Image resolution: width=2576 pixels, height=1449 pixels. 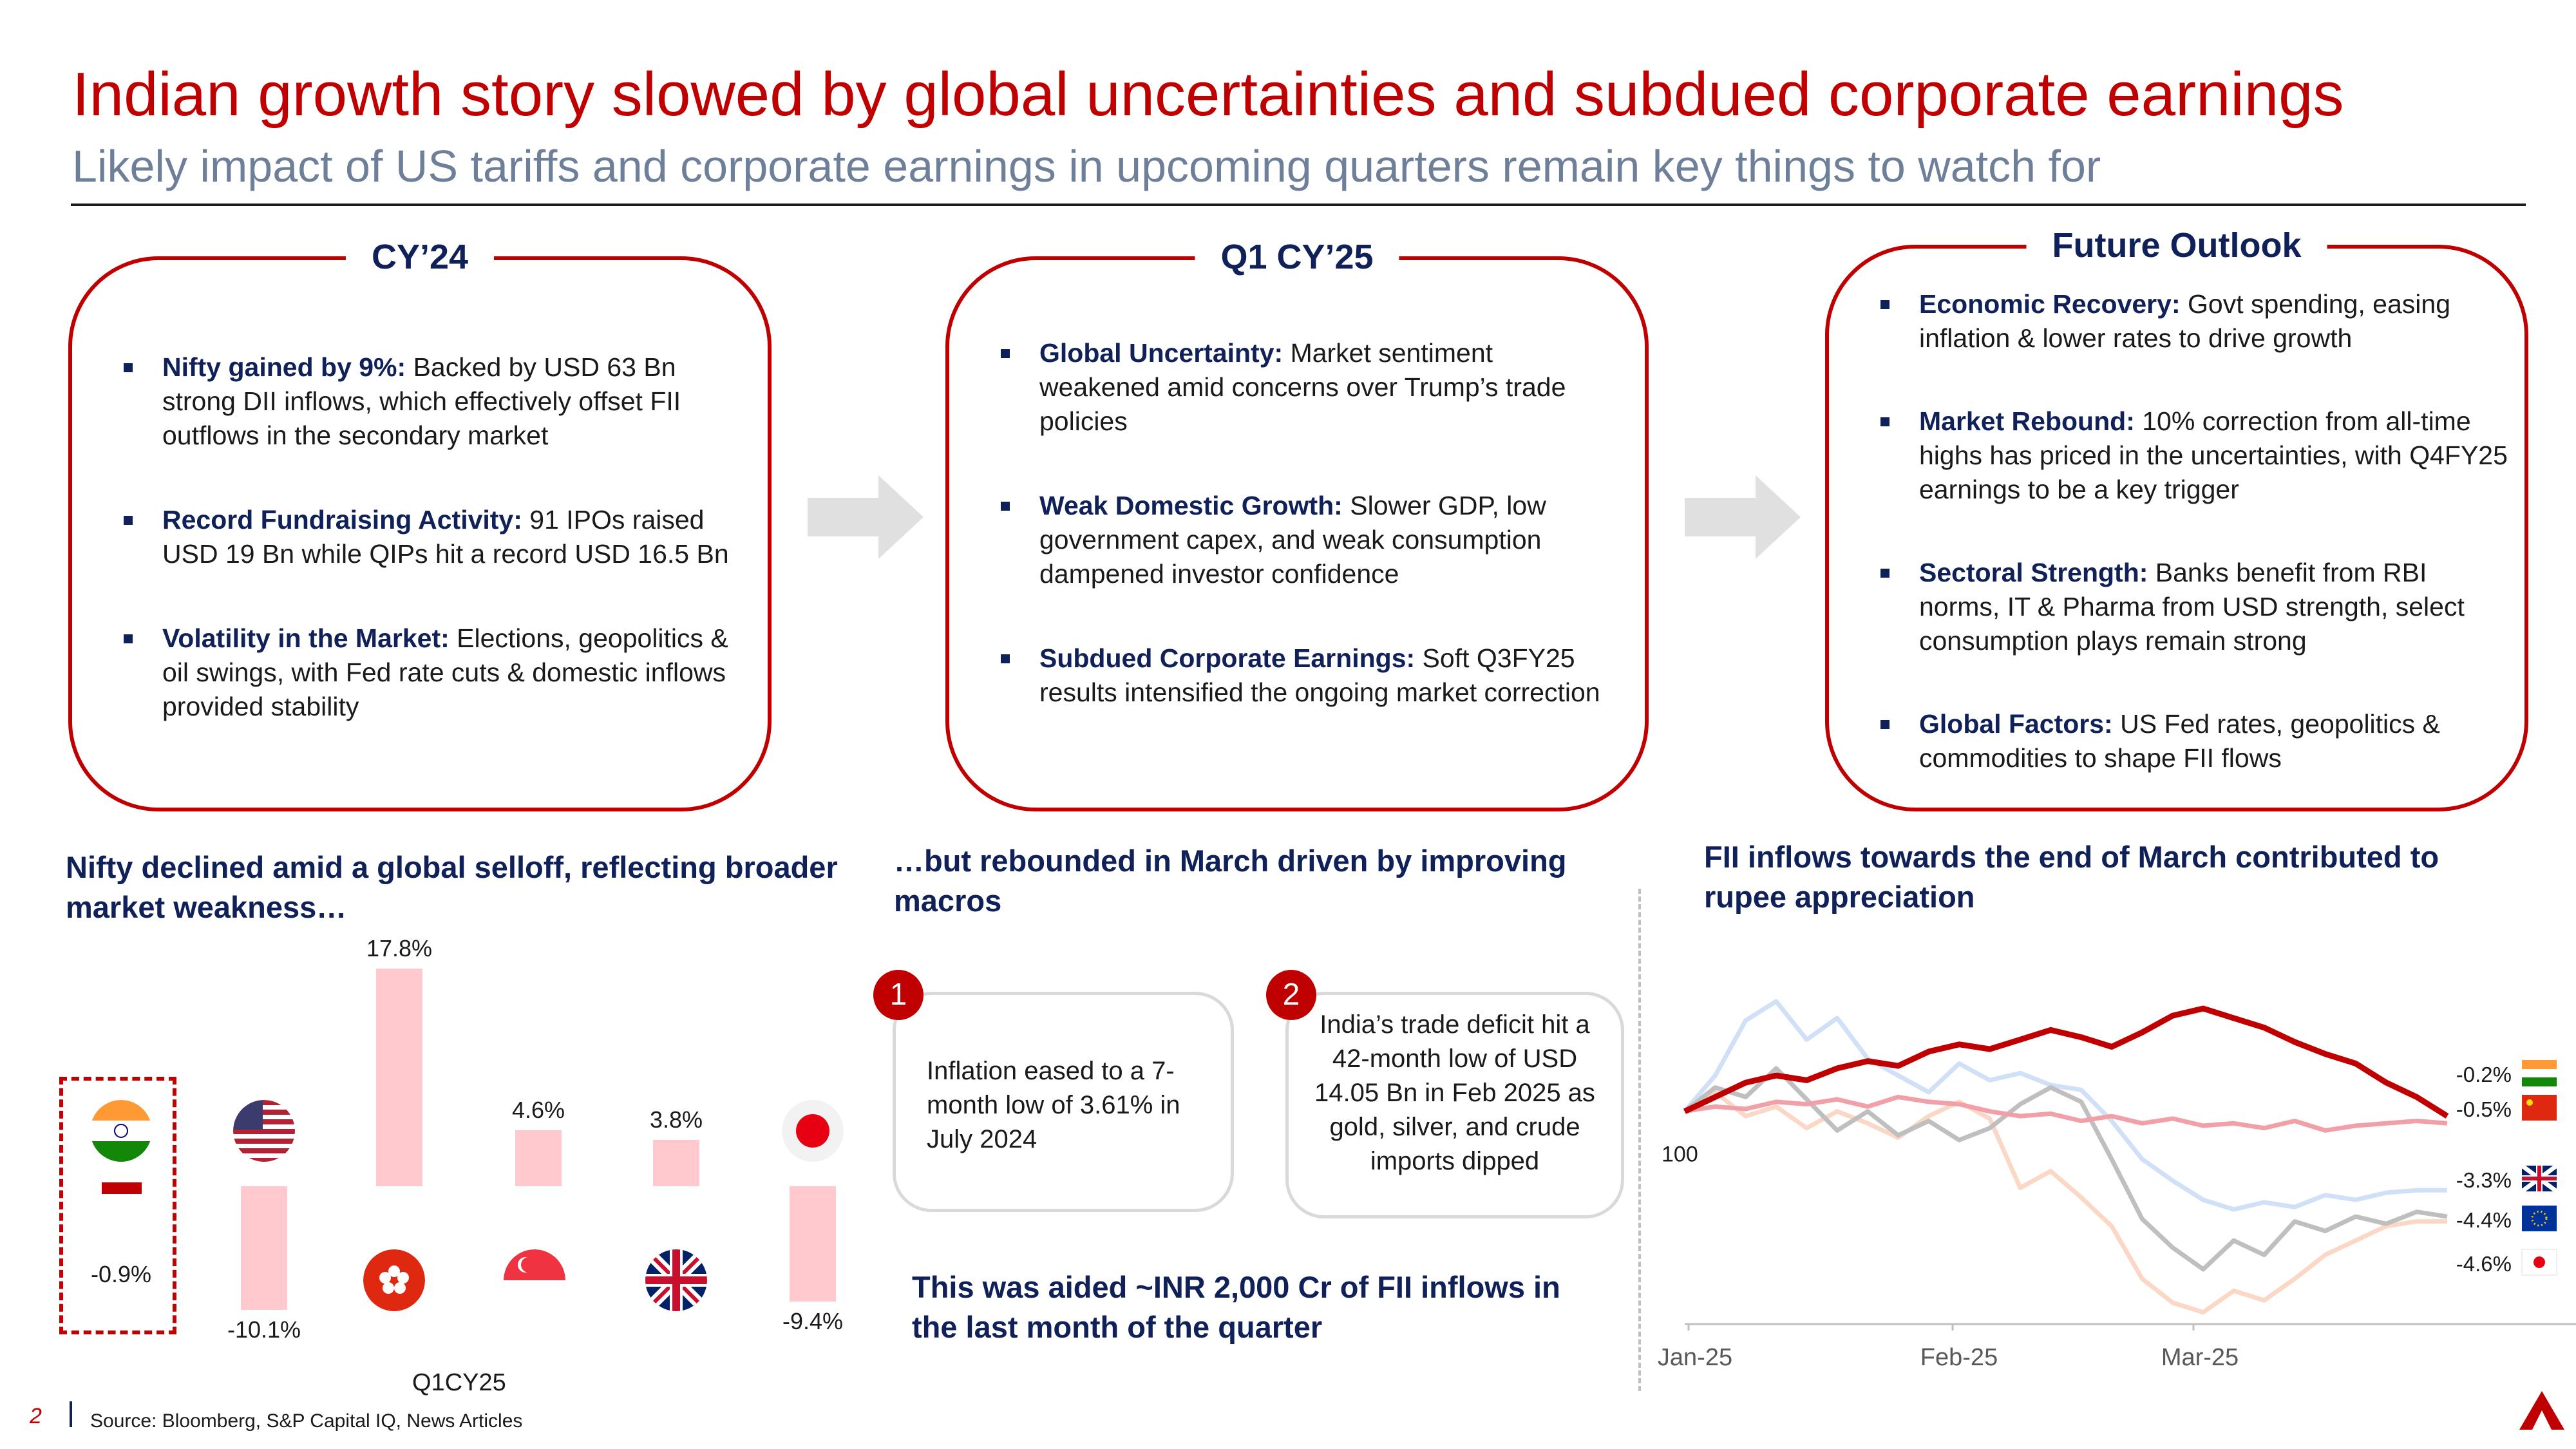 I want to click on series-line-uk, so click(x=2065, y=1105).